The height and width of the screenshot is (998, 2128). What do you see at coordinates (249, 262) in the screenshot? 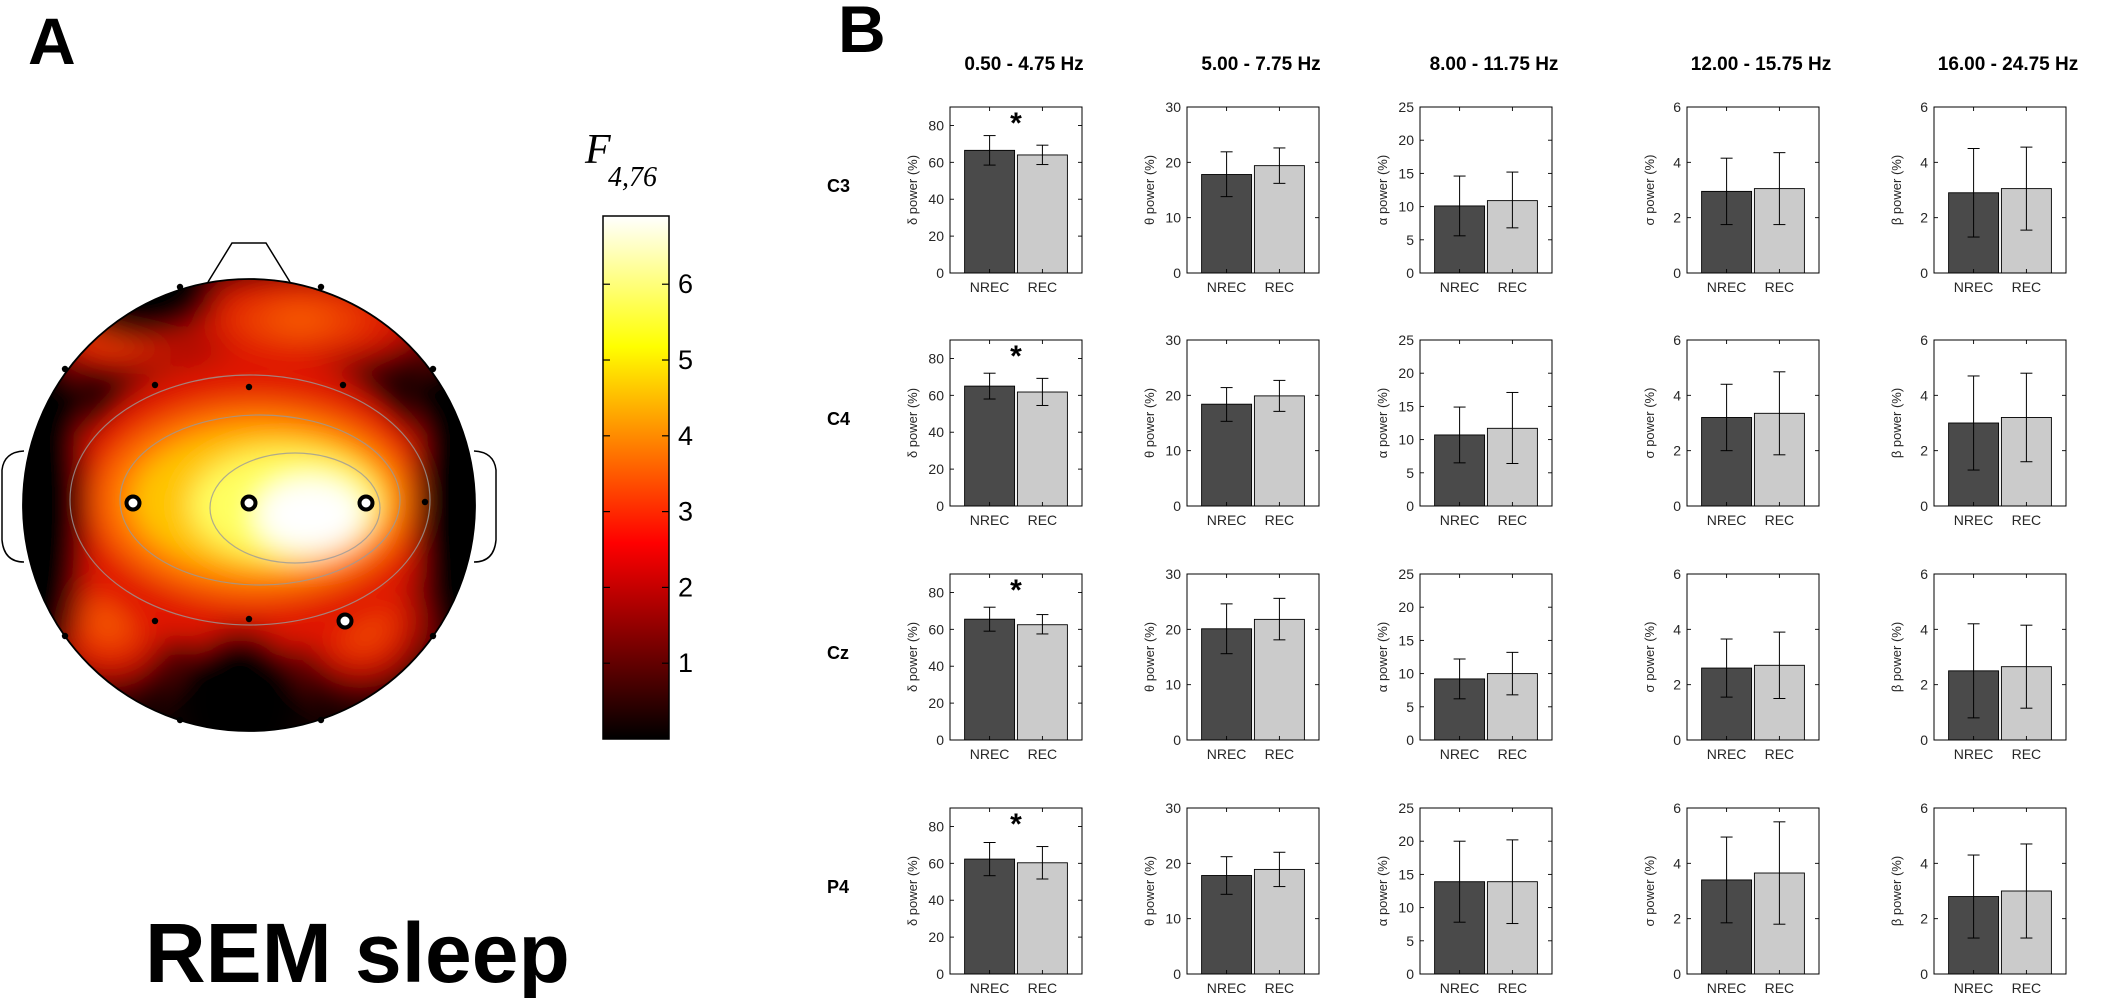
I see `head-nose` at bounding box center [249, 262].